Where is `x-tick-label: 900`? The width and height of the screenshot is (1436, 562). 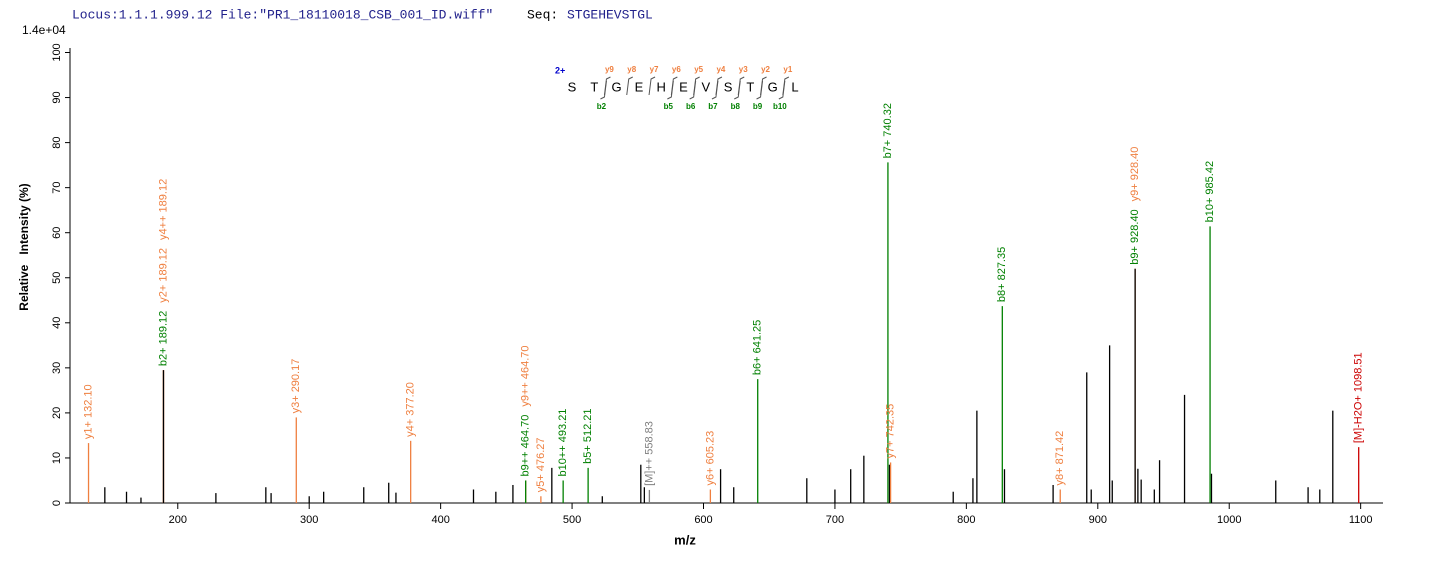 x-tick-label: 900 is located at coordinates (1098, 520).